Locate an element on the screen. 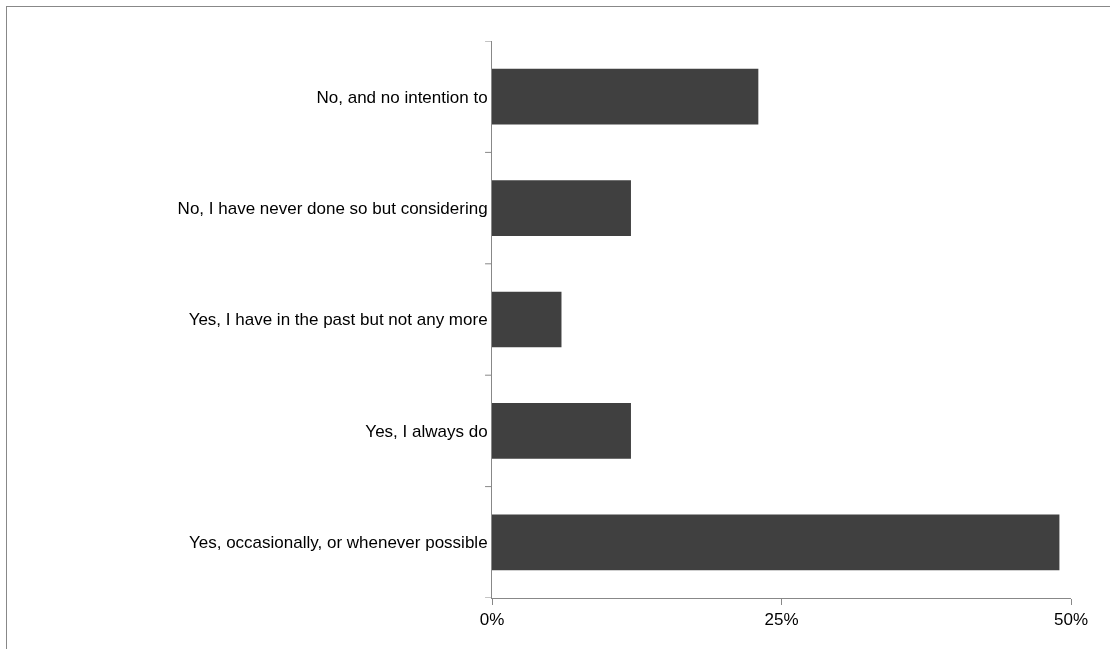 This screenshot has width=1120, height=657. y-tick-label: Yes, occasionally, or whenever possible is located at coordinates (338, 543).